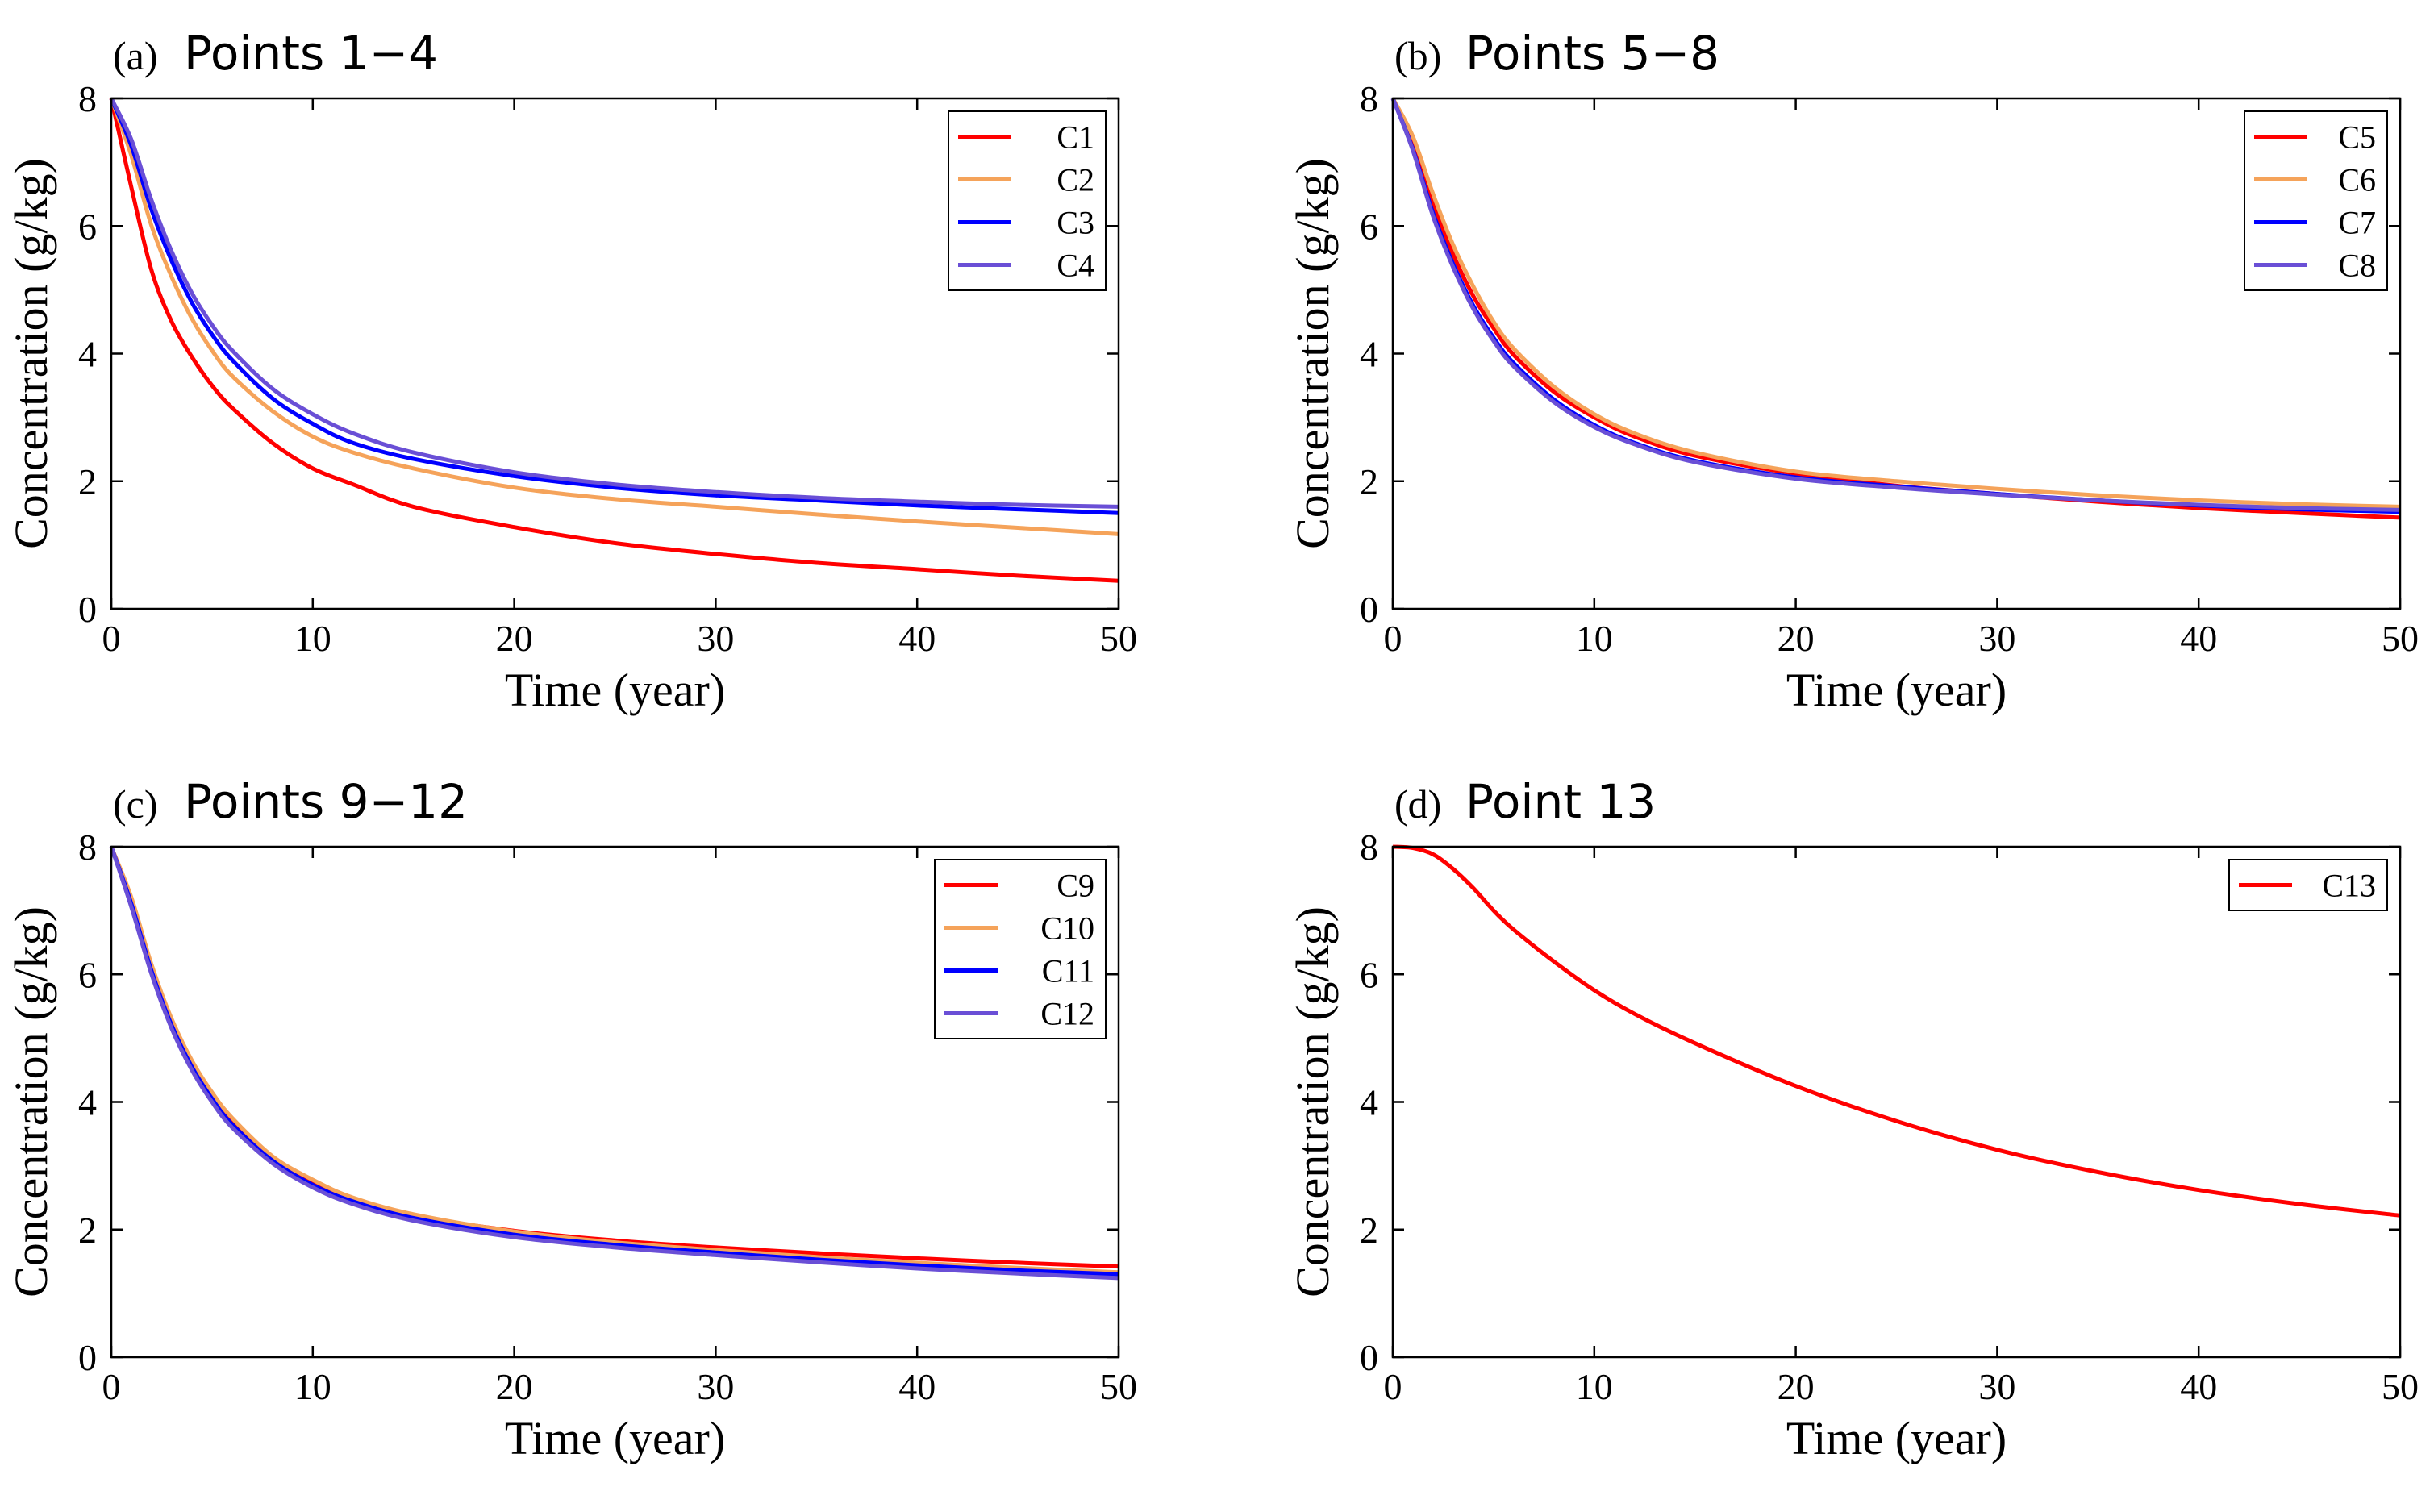 The width and height of the screenshot is (2434, 1512). I want to click on series-line-c1, so click(614, 340).